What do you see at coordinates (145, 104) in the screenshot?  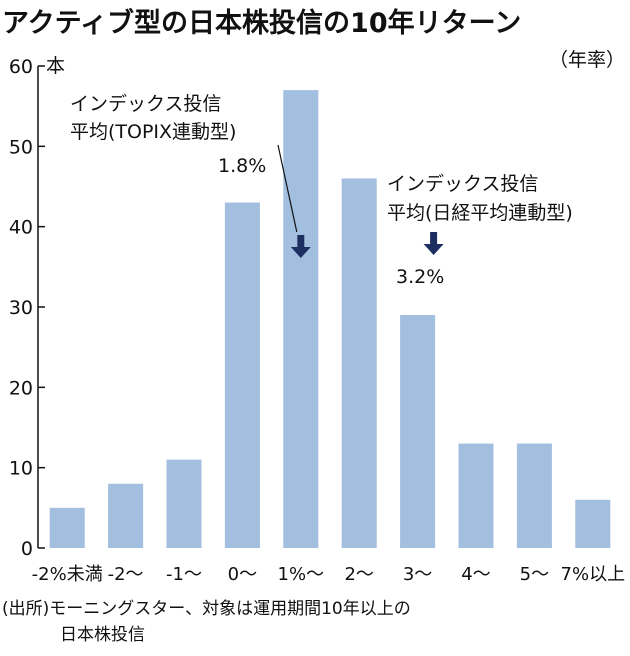 I see `annotation-topix-line-1: インデックス投信` at bounding box center [145, 104].